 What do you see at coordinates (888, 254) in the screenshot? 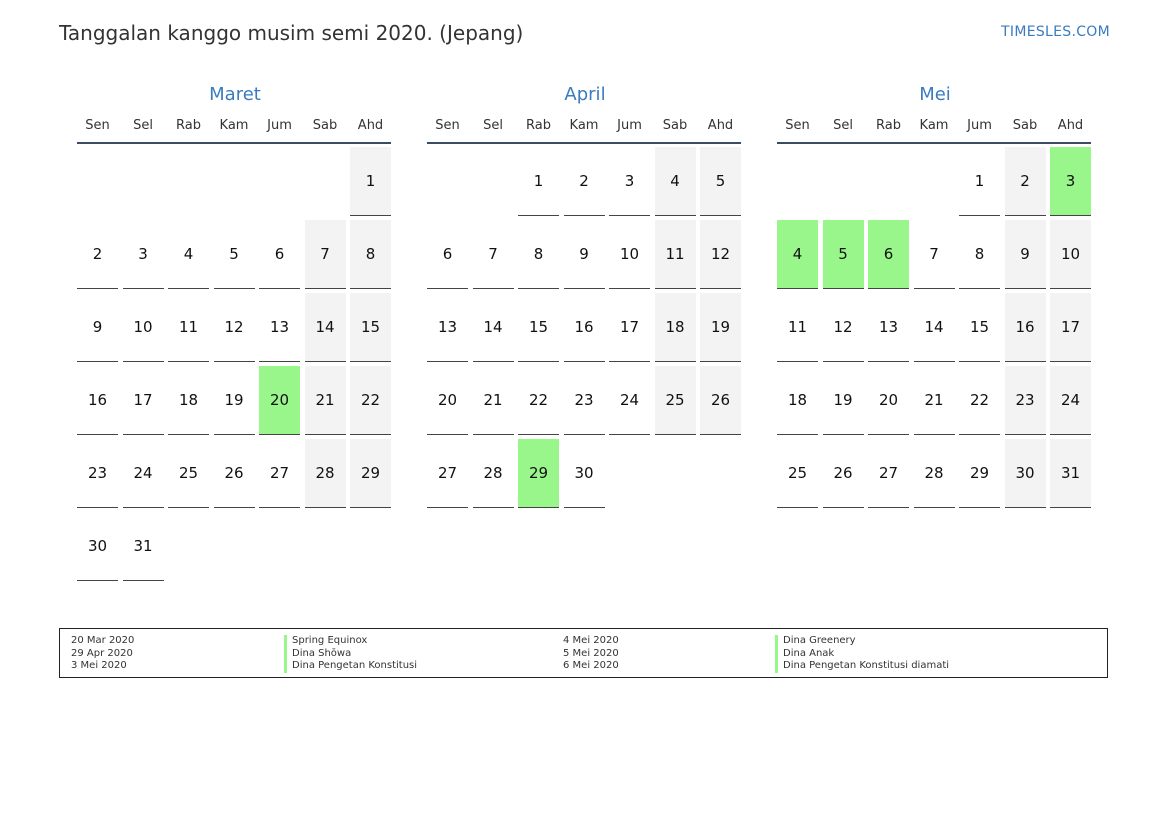
I see `holiday-day-cell: 6` at bounding box center [888, 254].